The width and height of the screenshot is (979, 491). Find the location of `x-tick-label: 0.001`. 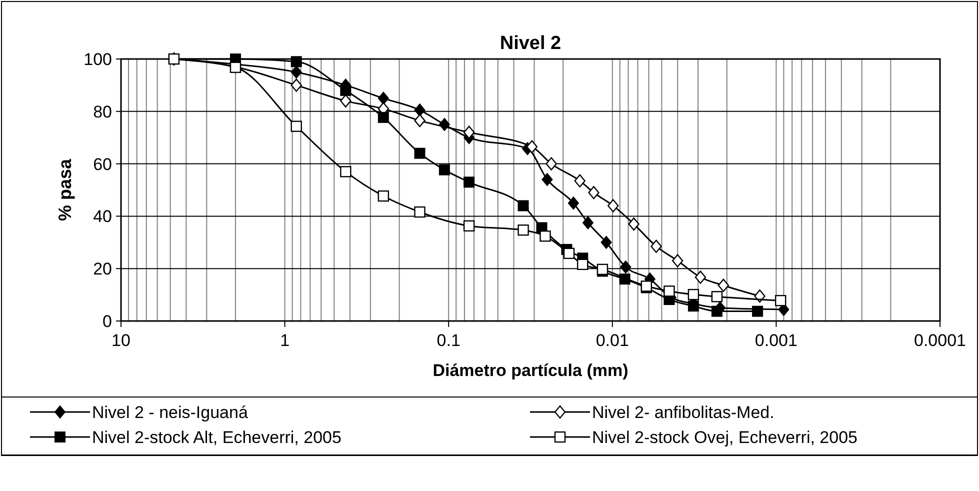

x-tick-label: 0.001 is located at coordinates (776, 340).